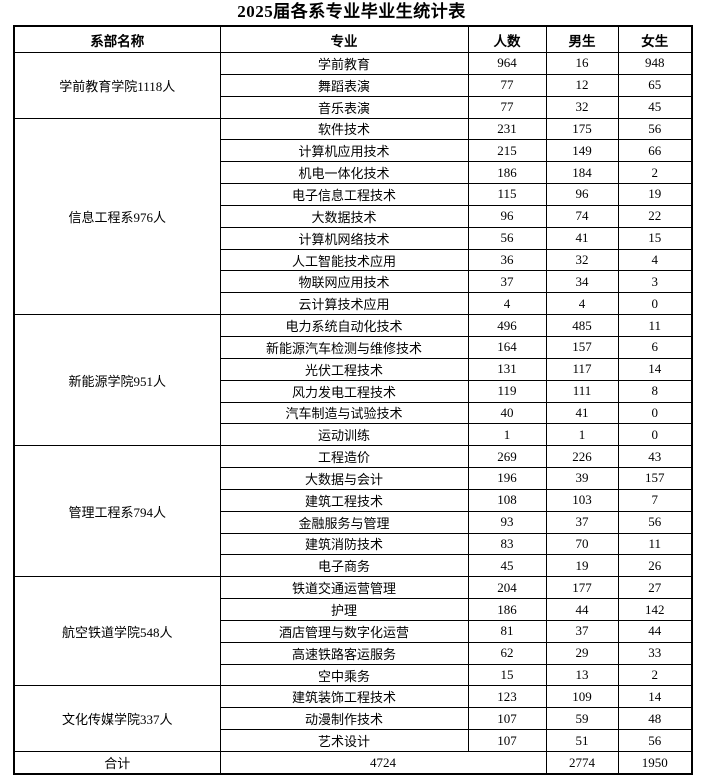 The height and width of the screenshot is (777, 703). I want to click on female-cell: 22, so click(655, 216).